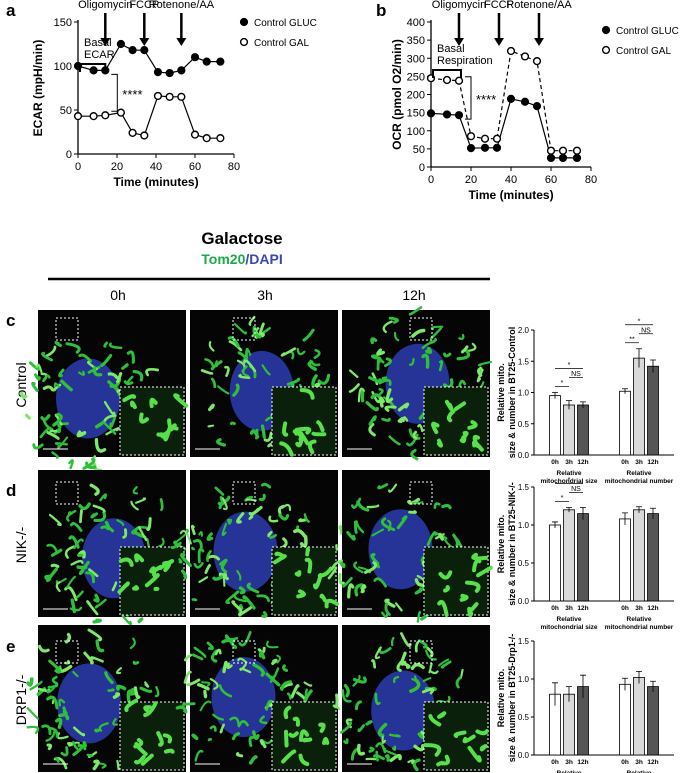 This screenshot has width=685, height=773. Describe the element at coordinates (118, 295) in the screenshot. I see `column-label: 0h` at that location.